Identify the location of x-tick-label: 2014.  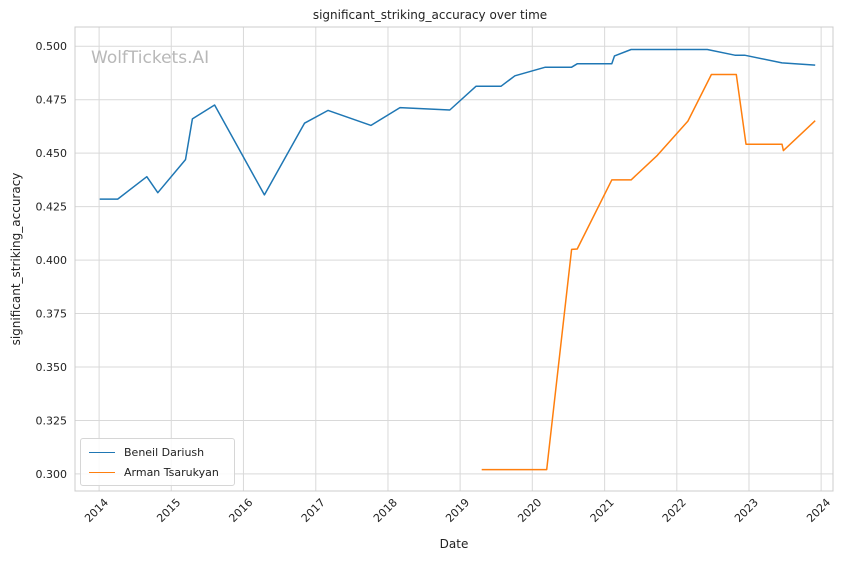
(96, 510).